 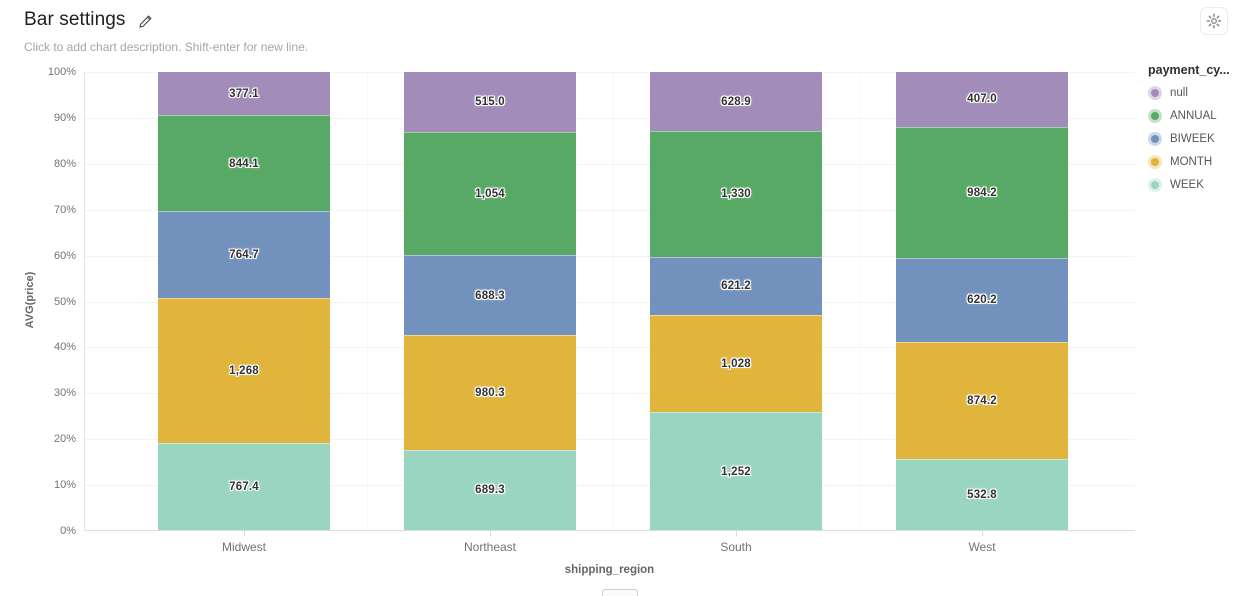 I want to click on bar-segment-null-south: 628.9, so click(x=736, y=102).